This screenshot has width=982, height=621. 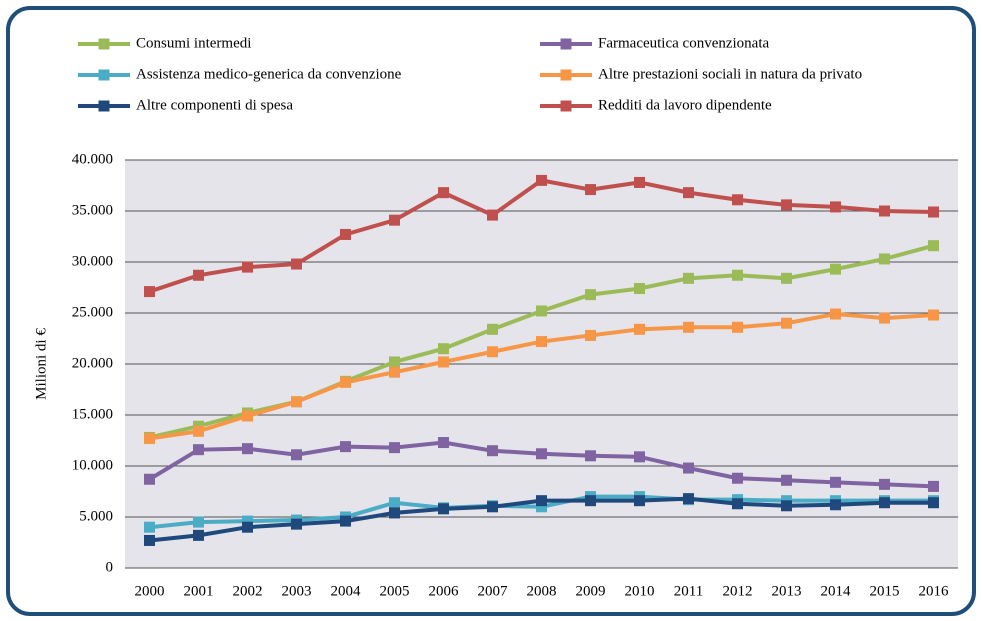 I want to click on x-tick-label: 2016, so click(x=934, y=591).